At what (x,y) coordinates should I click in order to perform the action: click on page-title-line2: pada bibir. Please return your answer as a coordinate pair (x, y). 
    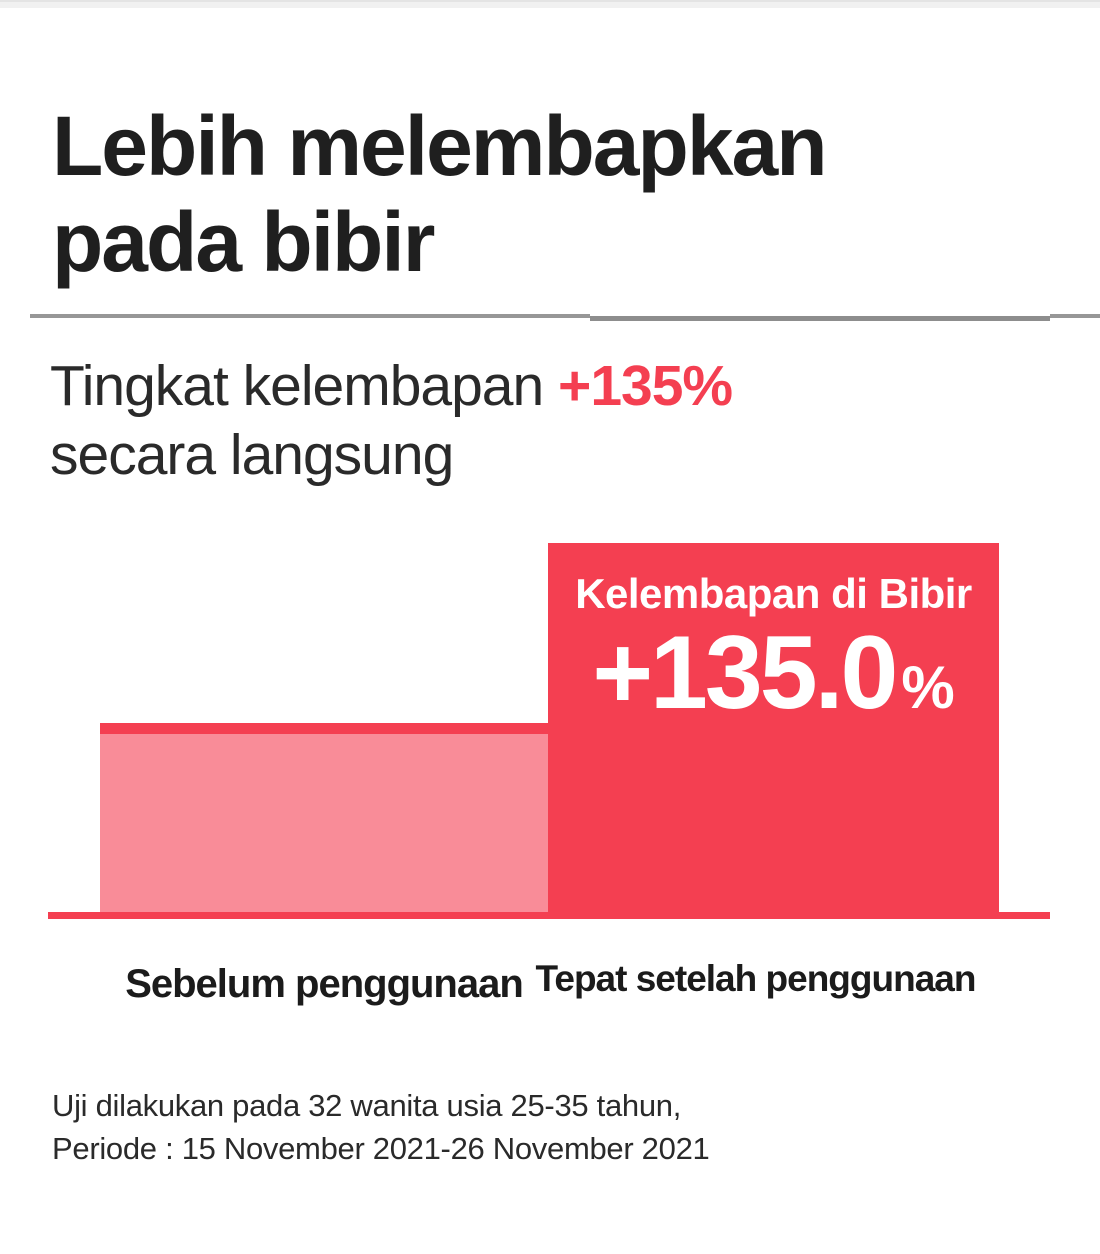
    Looking at the image, I should click on (243, 242).